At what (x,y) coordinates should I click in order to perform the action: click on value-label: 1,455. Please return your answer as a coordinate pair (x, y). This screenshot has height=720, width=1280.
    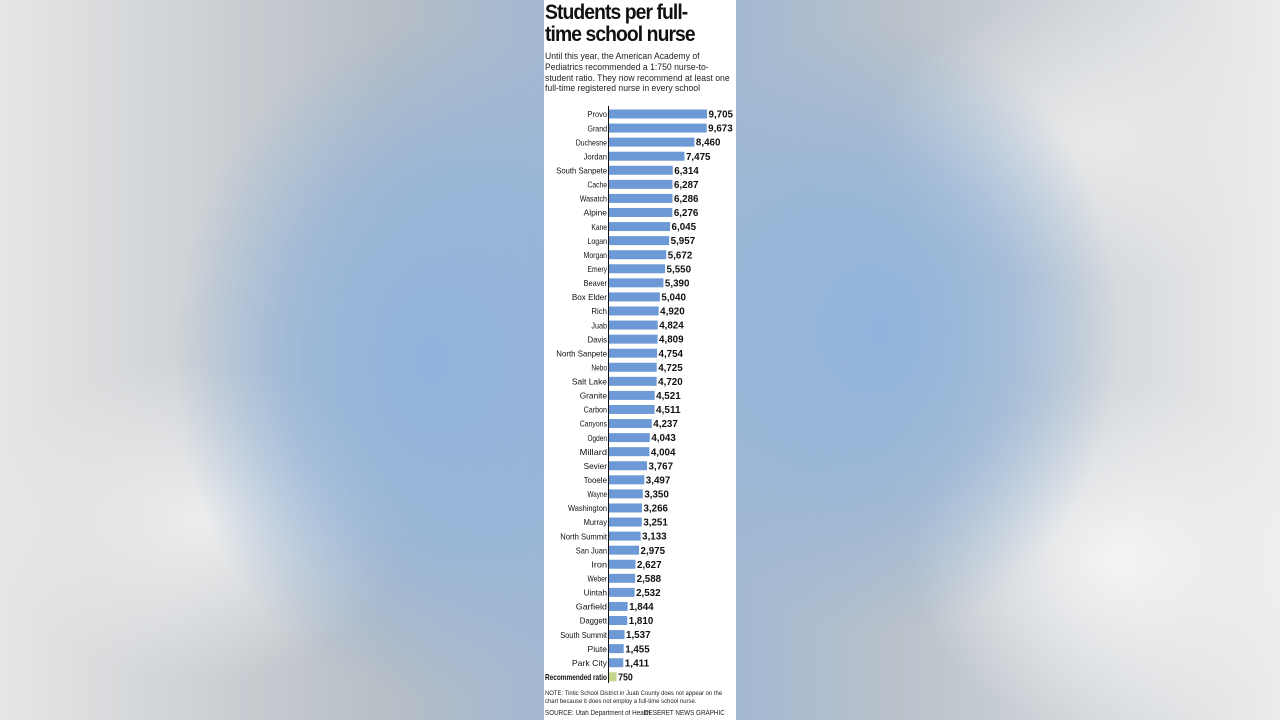
    Looking at the image, I should click on (637, 649).